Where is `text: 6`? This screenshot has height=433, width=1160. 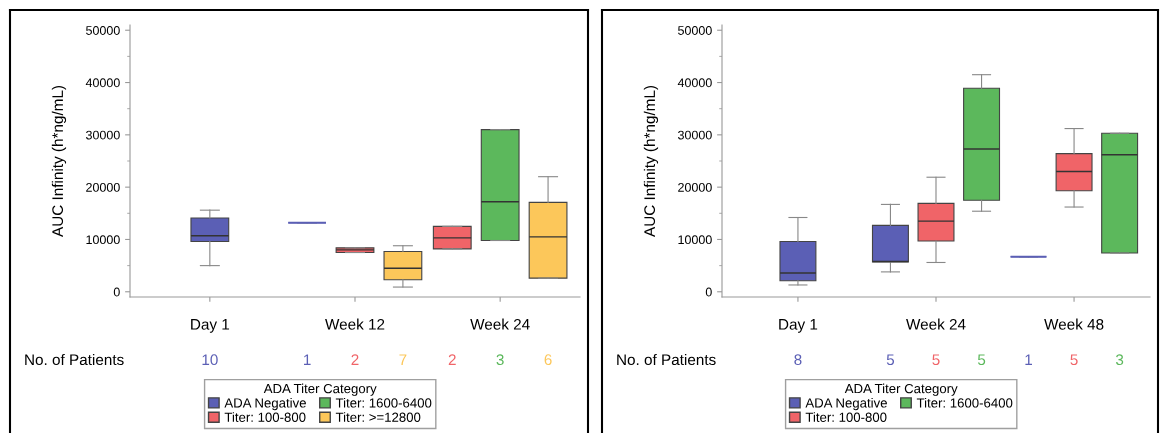 text: 6 is located at coordinates (548, 360).